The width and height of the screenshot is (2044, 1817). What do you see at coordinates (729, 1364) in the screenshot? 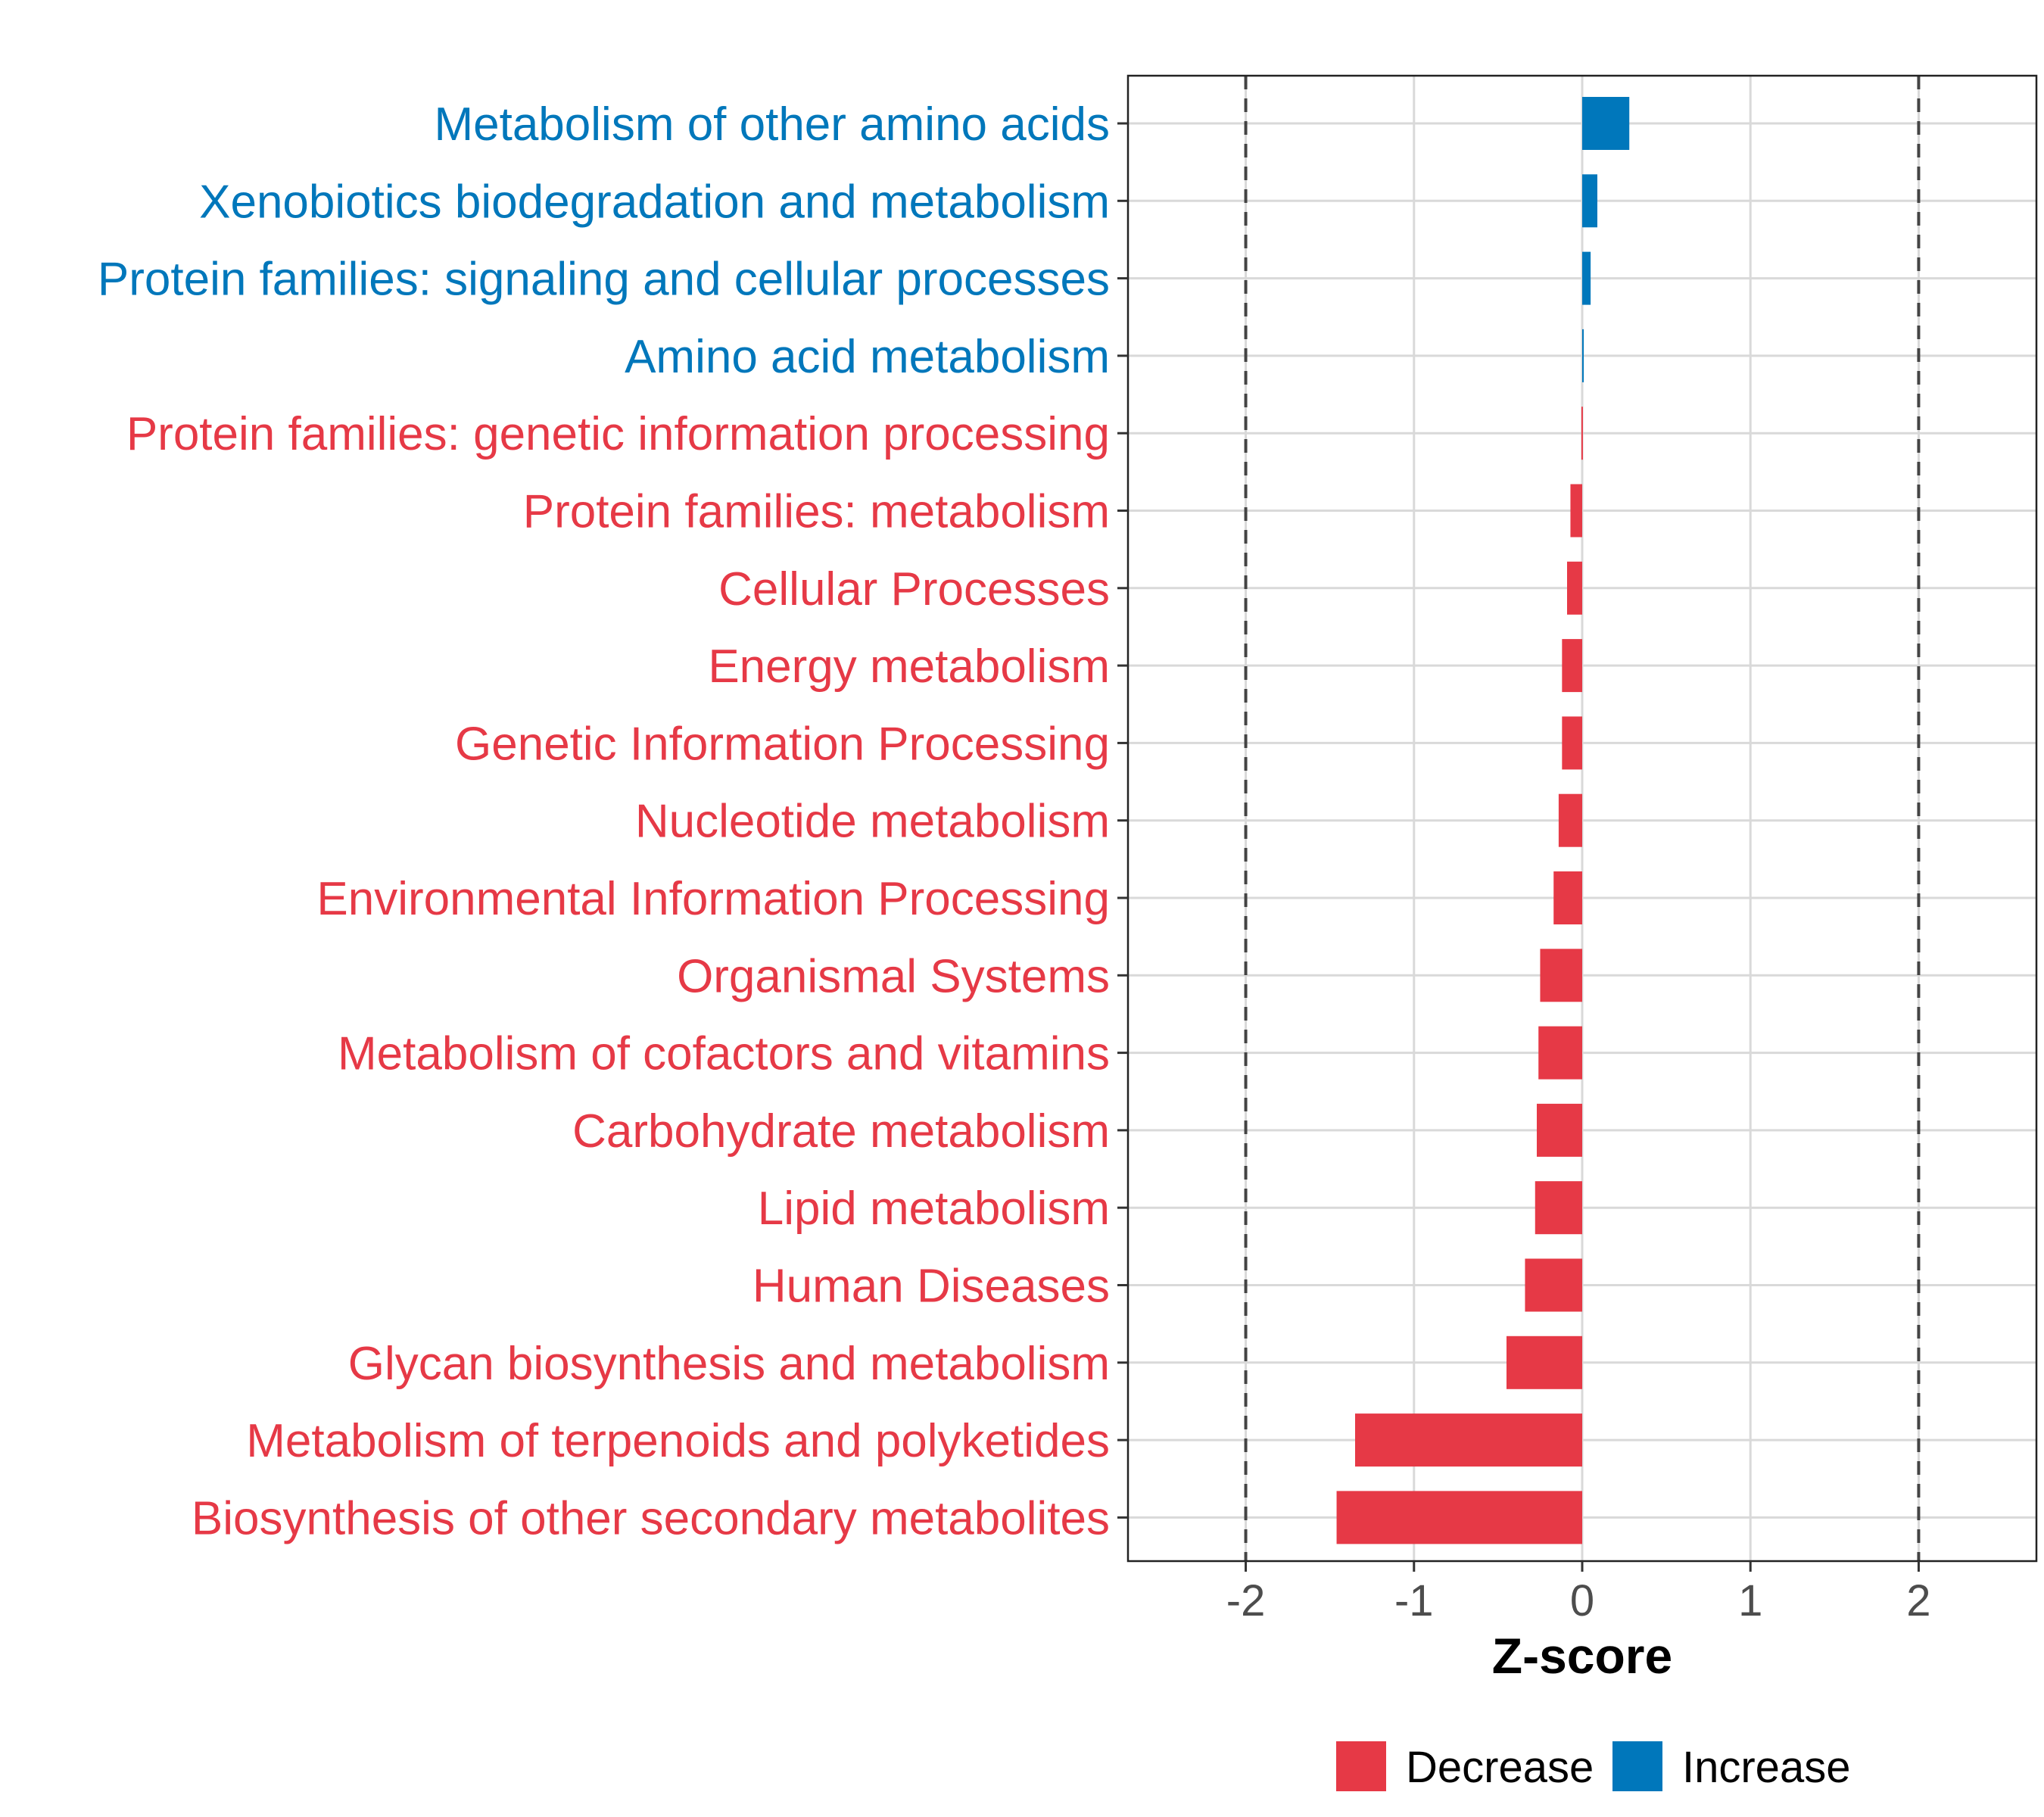
I see `category-label-16: Glycan biosynthesis and metabolism` at bounding box center [729, 1364].